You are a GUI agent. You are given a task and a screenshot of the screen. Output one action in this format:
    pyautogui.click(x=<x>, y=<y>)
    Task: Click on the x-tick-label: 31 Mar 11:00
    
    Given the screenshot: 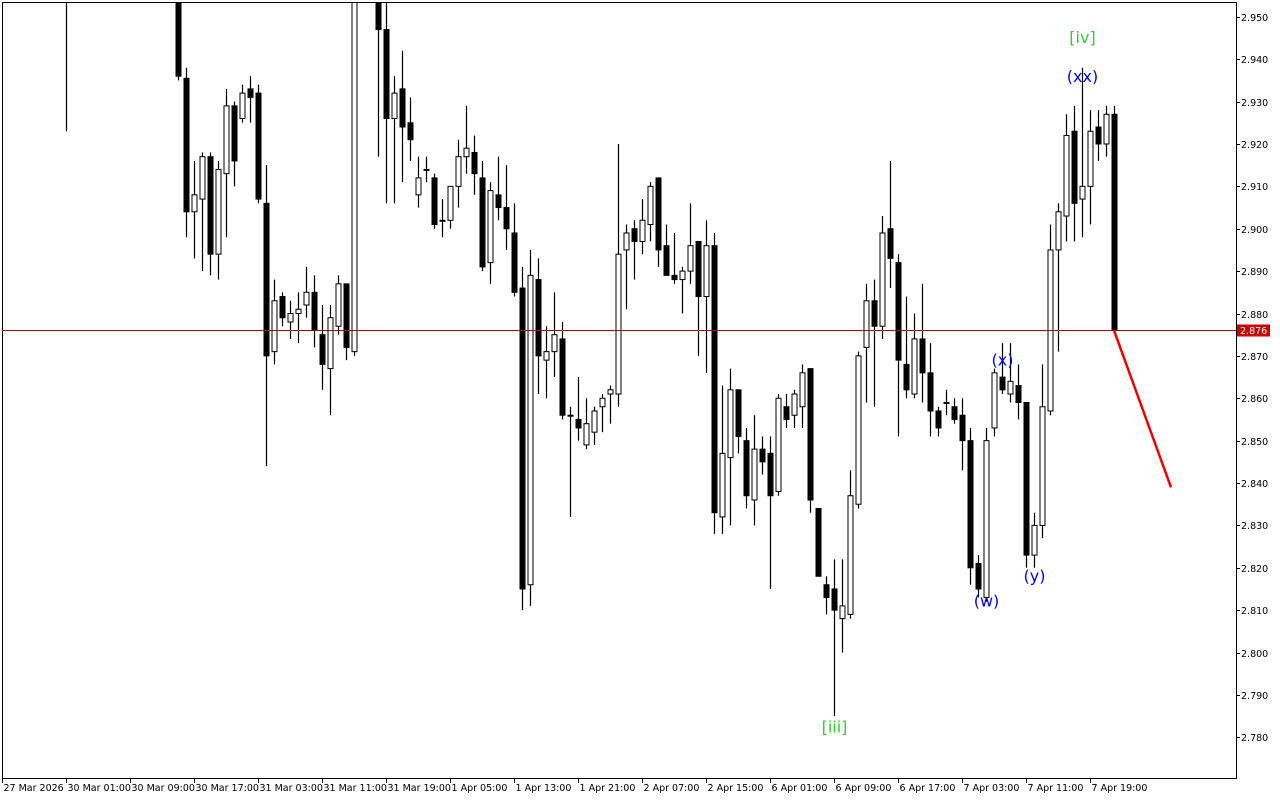 What is the action you would take?
    pyautogui.click(x=355, y=788)
    